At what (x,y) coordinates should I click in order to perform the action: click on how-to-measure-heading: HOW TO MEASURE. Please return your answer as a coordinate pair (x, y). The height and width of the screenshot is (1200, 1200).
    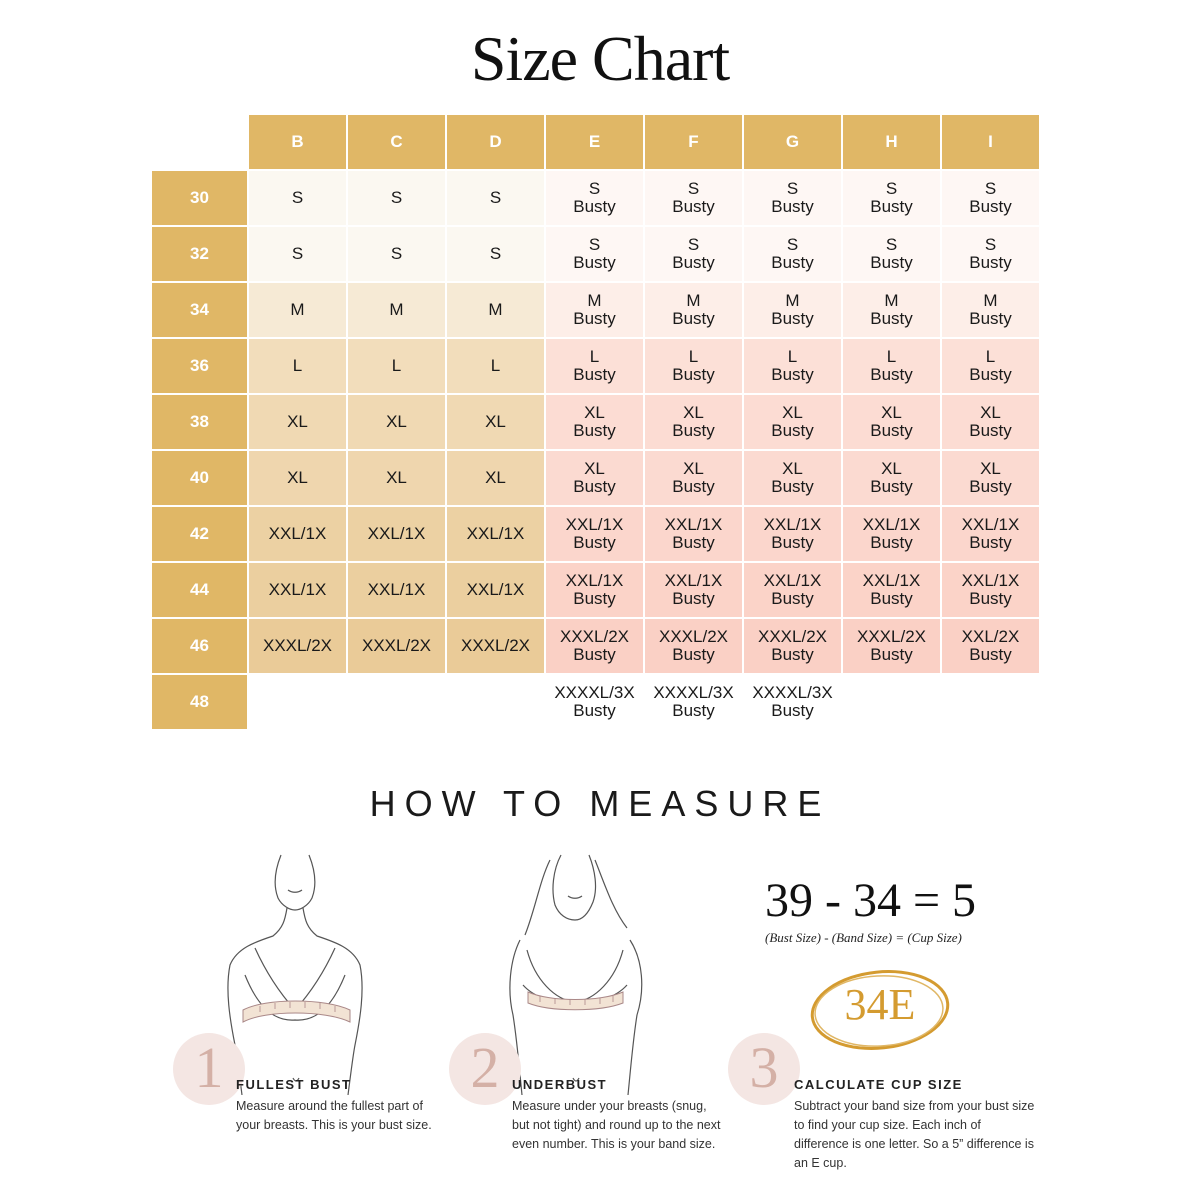
    Looking at the image, I should click on (600, 803).